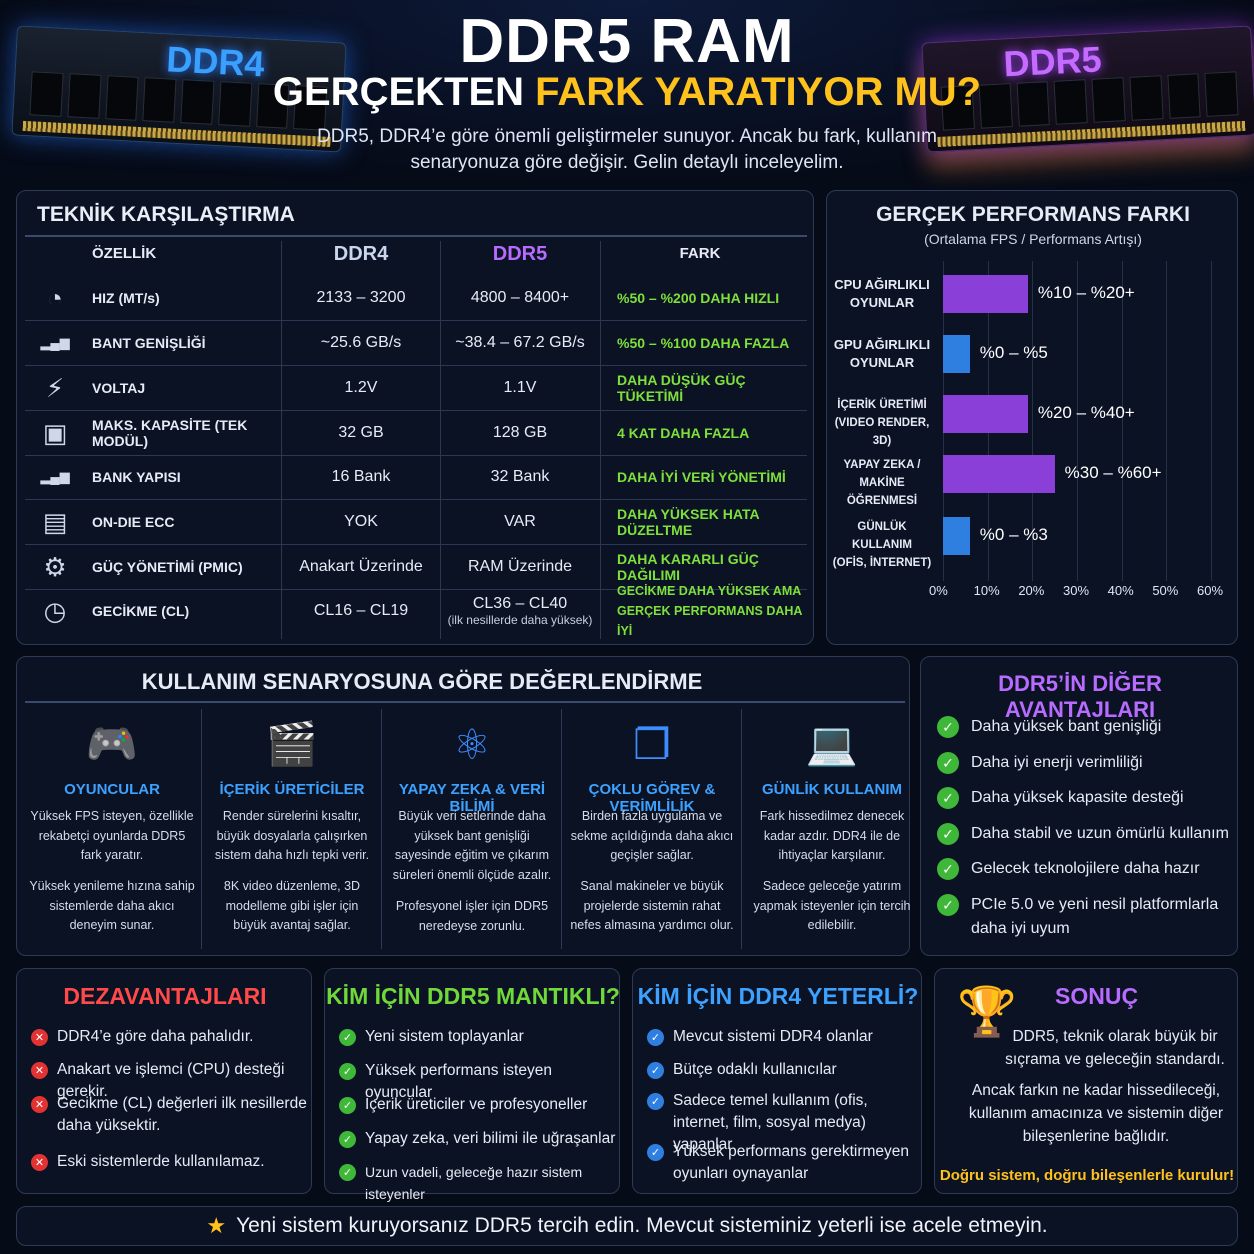 This screenshot has width=1254, height=1254. What do you see at coordinates (292, 789) in the screenshot?
I see `scenario-title: İÇERİK ÜRETİCİLER` at bounding box center [292, 789].